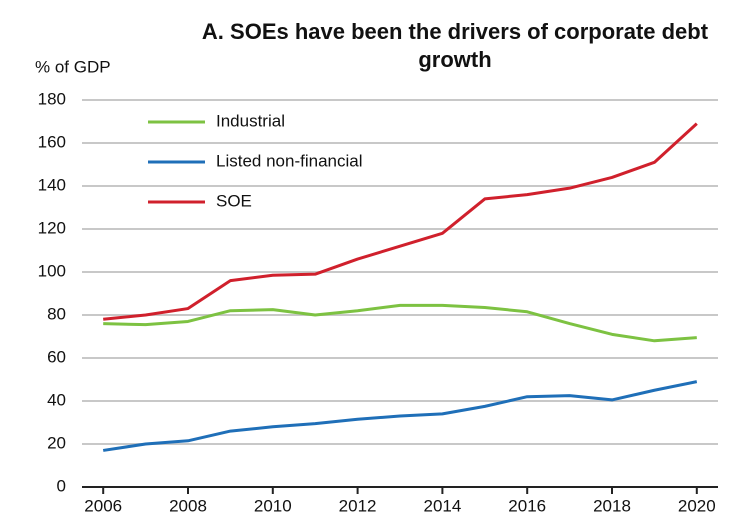 Image resolution: width=733 pixels, height=520 pixels. What do you see at coordinates (442, 505) in the screenshot?
I see `x-tick-label: 2014` at bounding box center [442, 505].